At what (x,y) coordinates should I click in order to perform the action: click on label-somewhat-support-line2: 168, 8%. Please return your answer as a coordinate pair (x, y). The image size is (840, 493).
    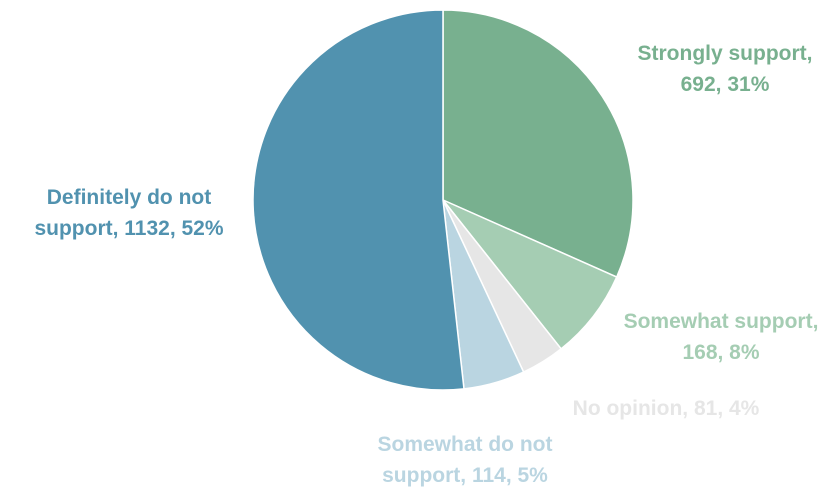
    Looking at the image, I should click on (721, 352).